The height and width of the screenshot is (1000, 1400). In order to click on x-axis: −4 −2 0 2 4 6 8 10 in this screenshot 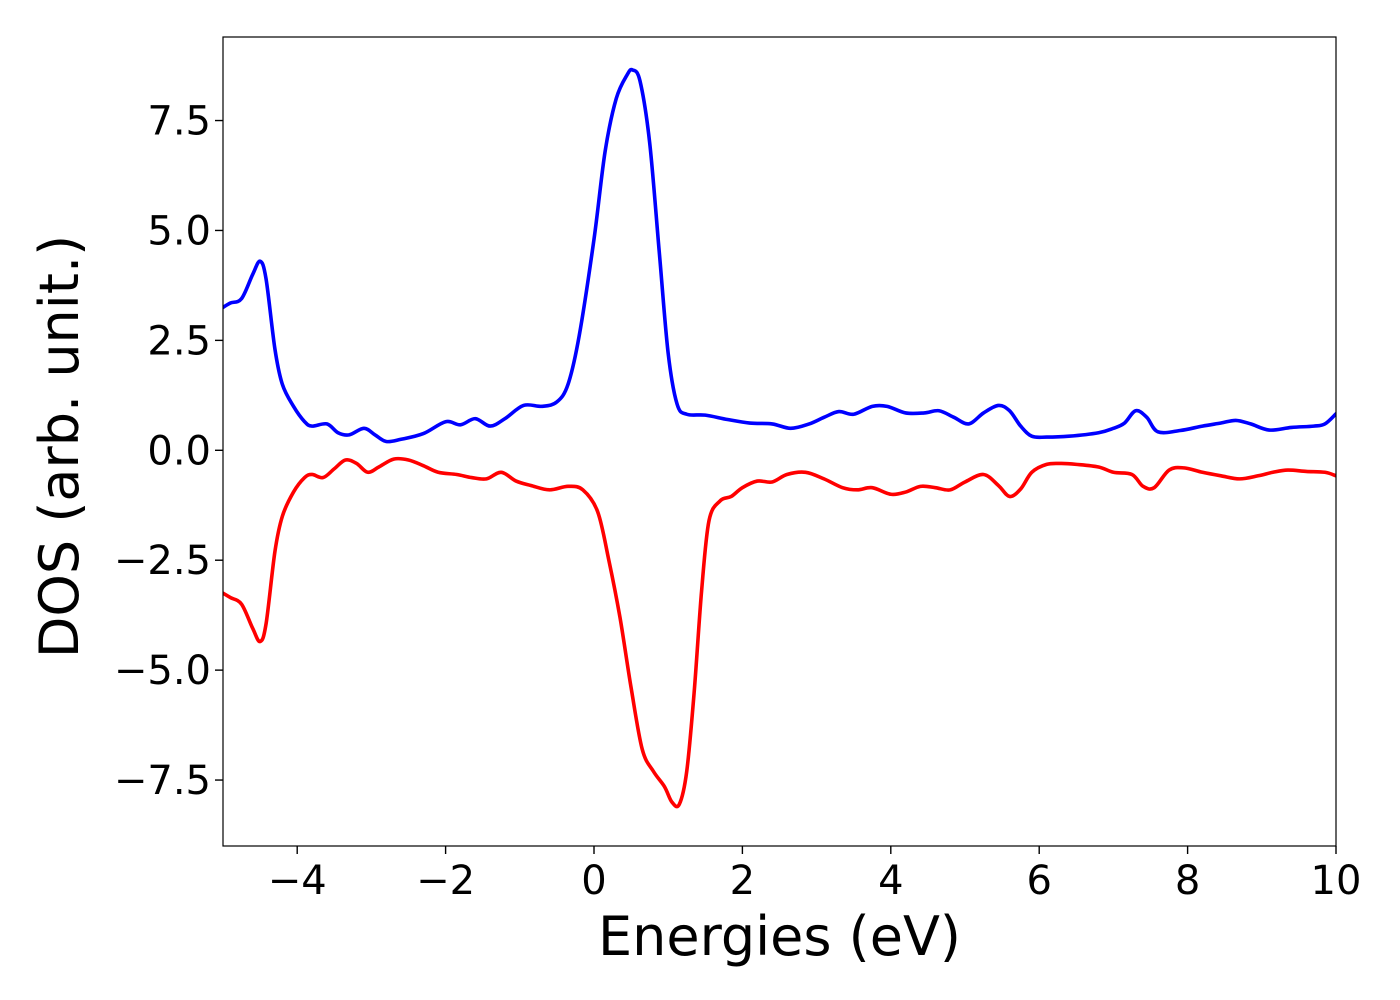, I will do `click(815, 875)`.